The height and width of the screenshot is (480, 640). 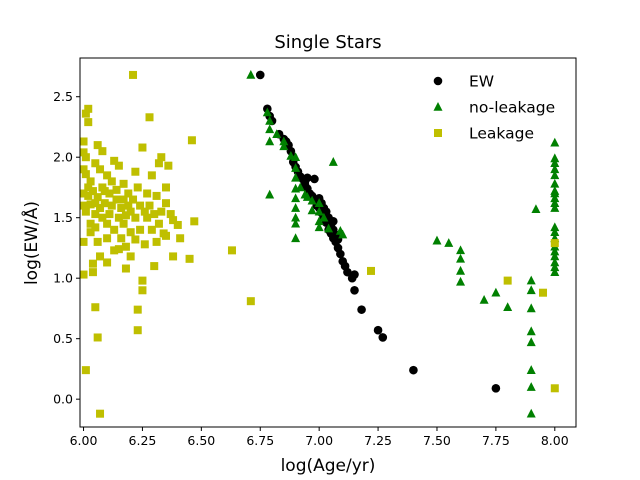 What do you see at coordinates (494, 108) in the screenshot?
I see `legend: EW no-leakage Leakage` at bounding box center [494, 108].